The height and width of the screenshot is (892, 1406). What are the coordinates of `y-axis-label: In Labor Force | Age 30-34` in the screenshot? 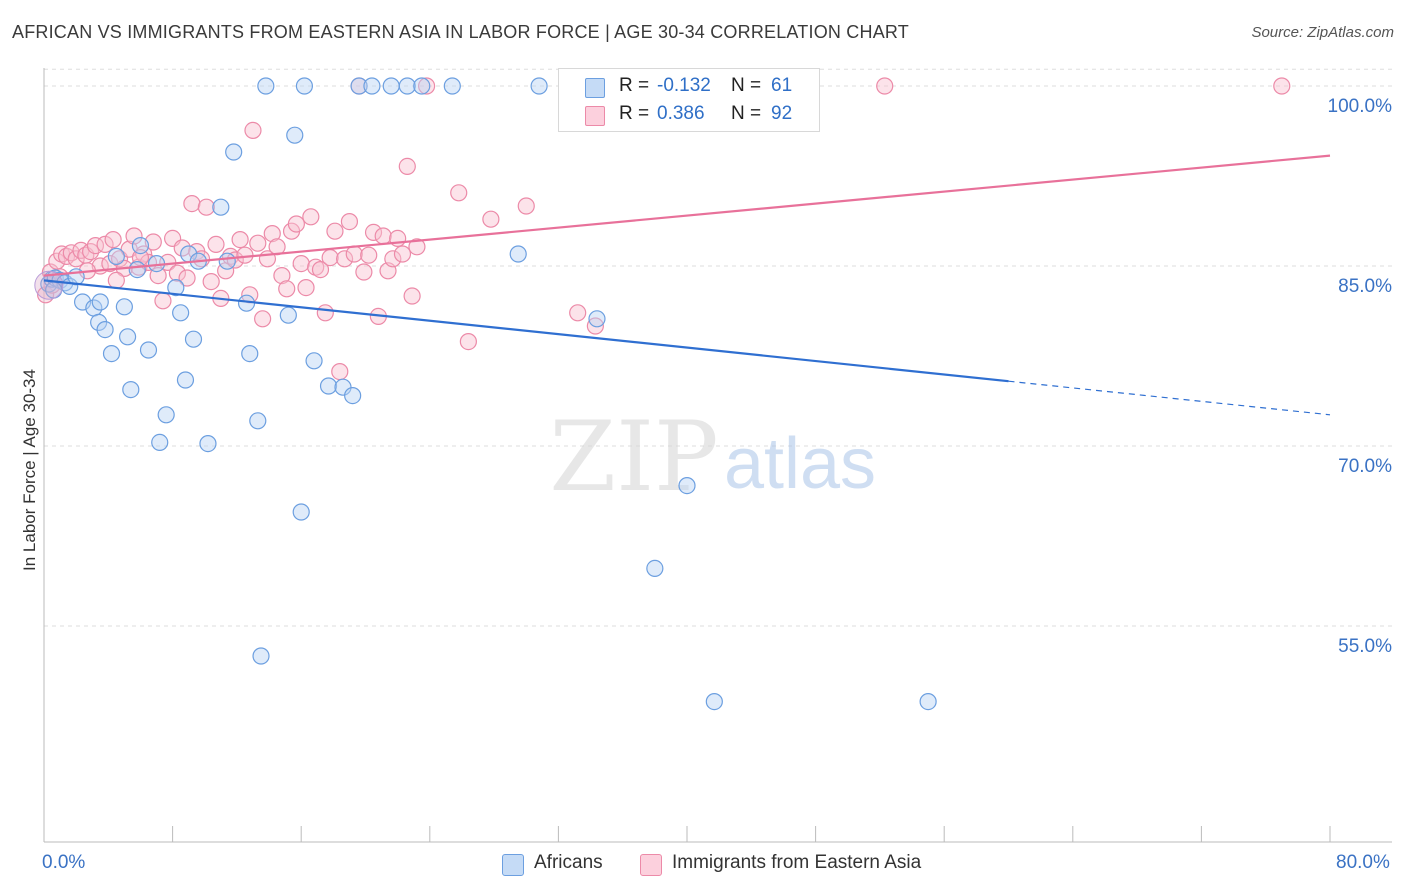 It's located at (29, 470).